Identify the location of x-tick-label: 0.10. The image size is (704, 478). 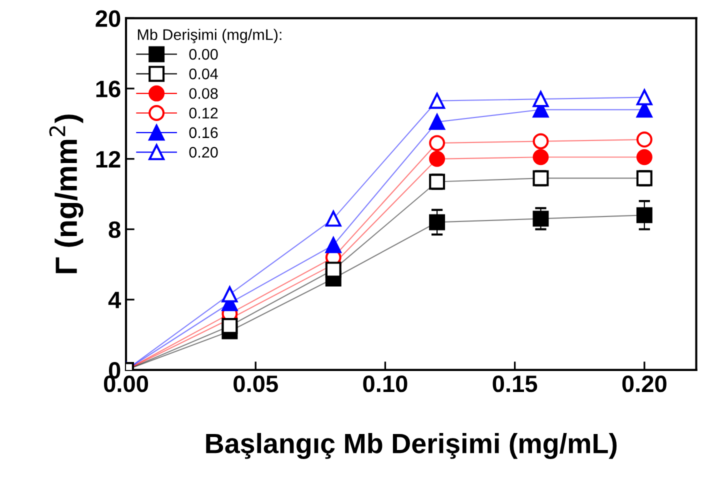
(385, 383).